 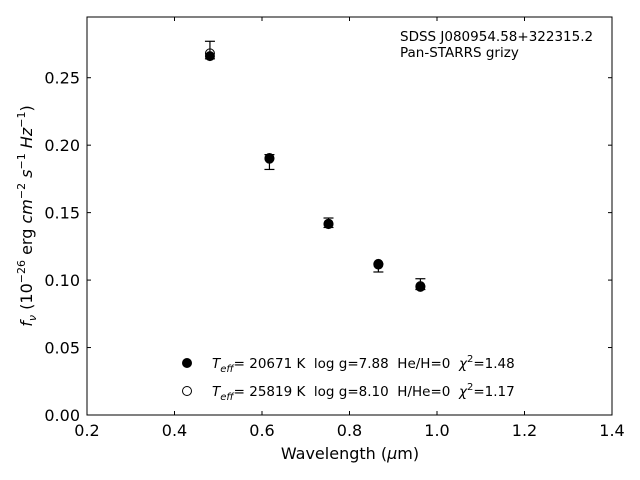 What do you see at coordinates (187, 363) in the screenshot?
I see `legend-marker-filled` at bounding box center [187, 363].